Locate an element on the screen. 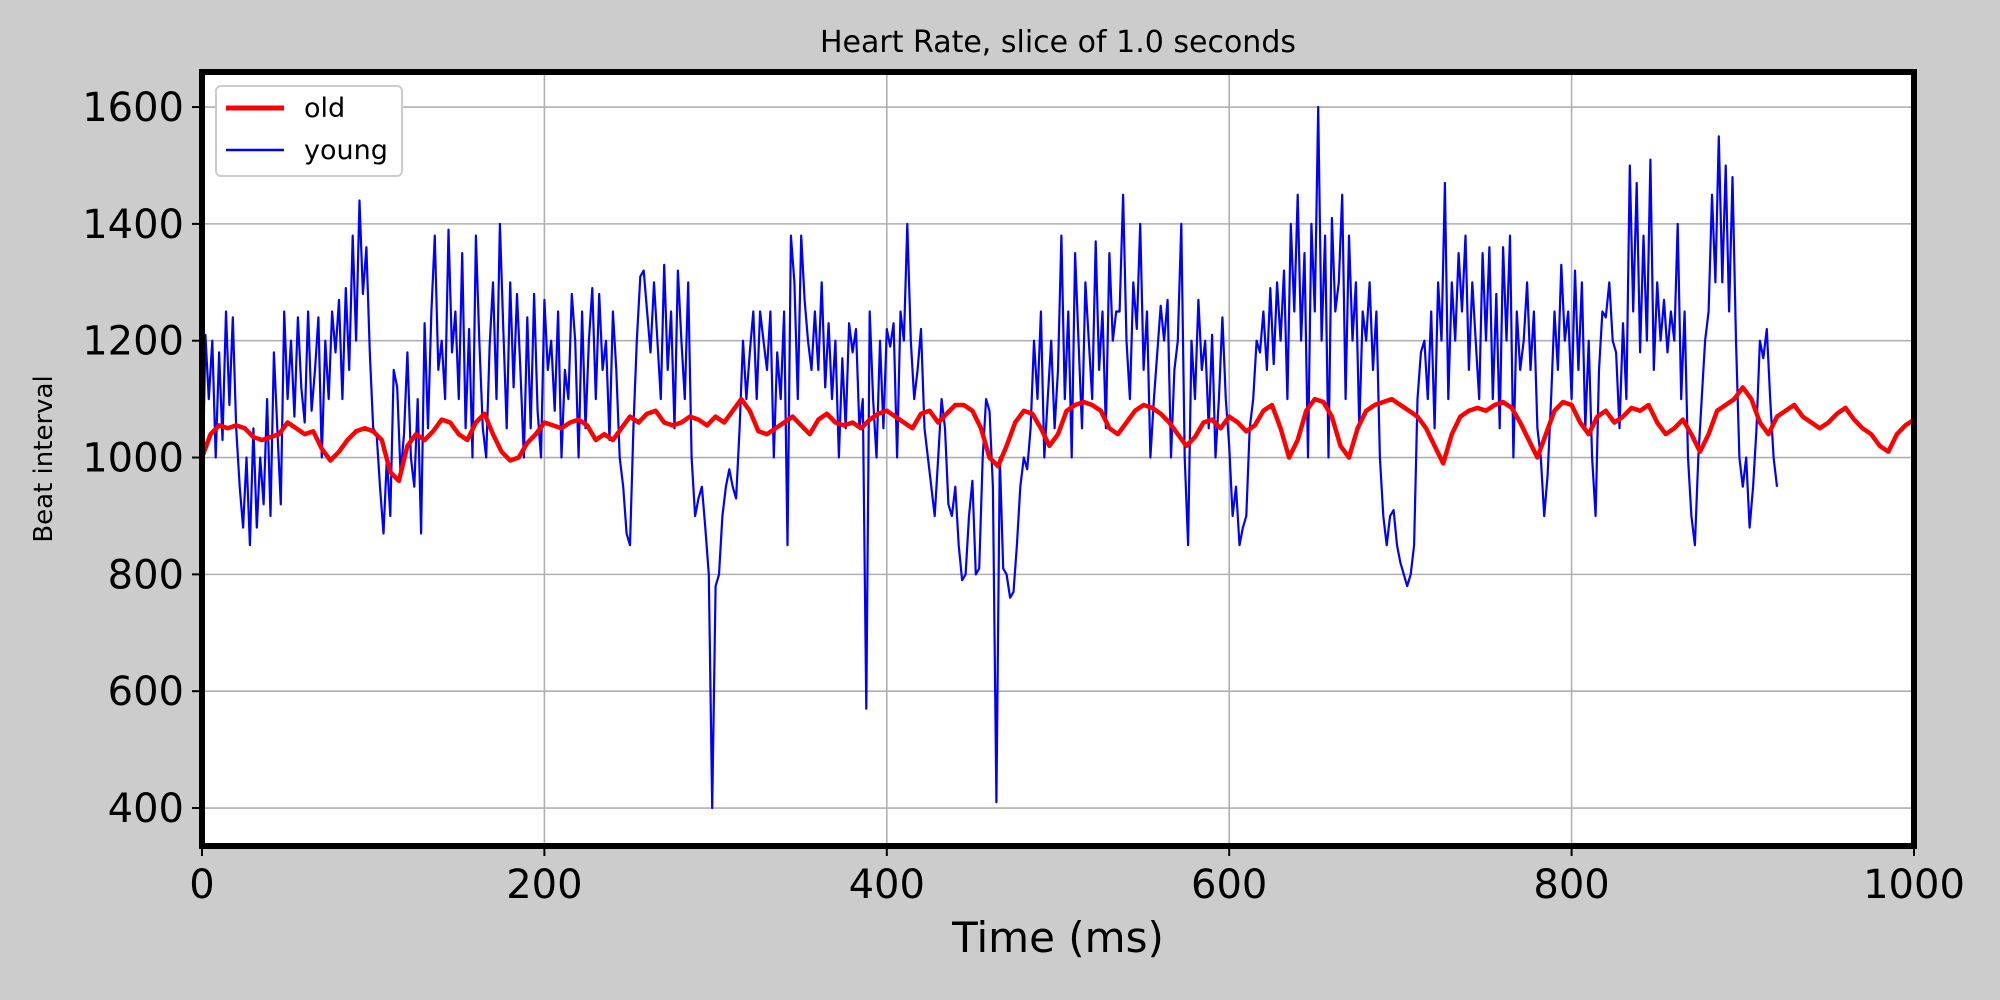  y-tick-label: 1000 is located at coordinates (133, 459).